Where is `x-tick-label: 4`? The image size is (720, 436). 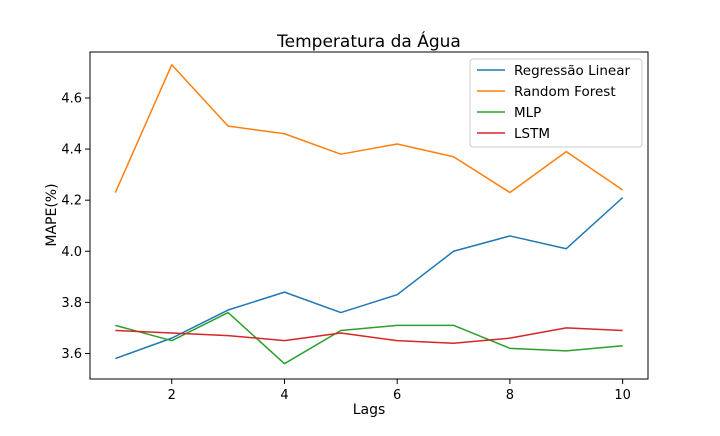 x-tick-label: 4 is located at coordinates (284, 395).